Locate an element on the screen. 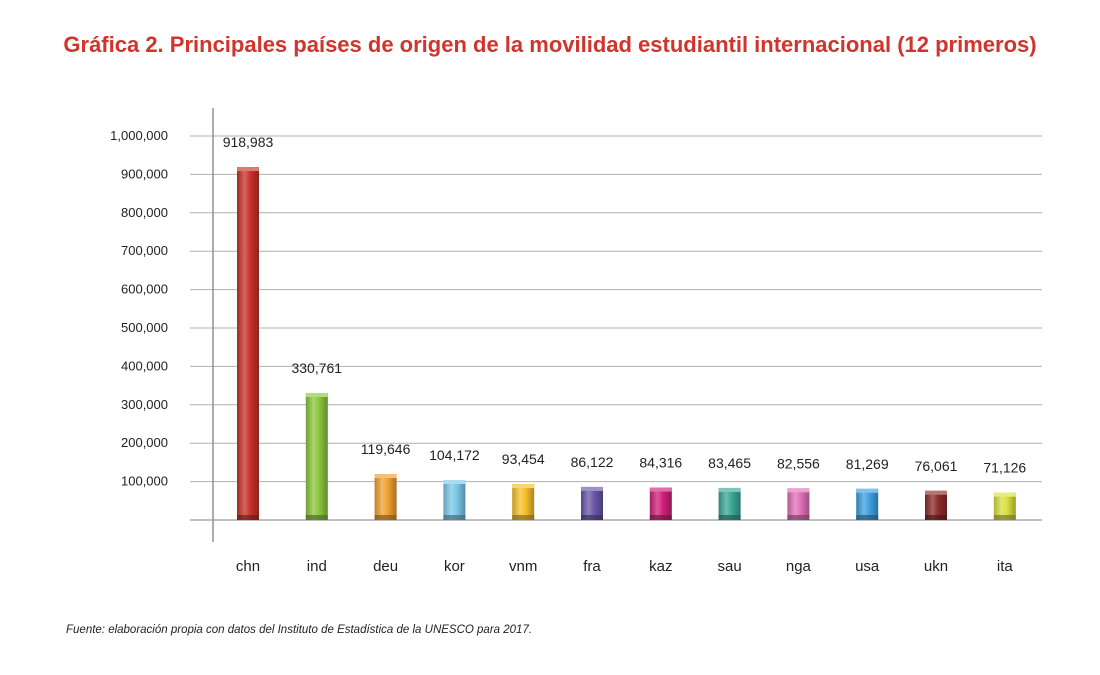 The height and width of the screenshot is (675, 1100). bar-chn is located at coordinates (248, 343).